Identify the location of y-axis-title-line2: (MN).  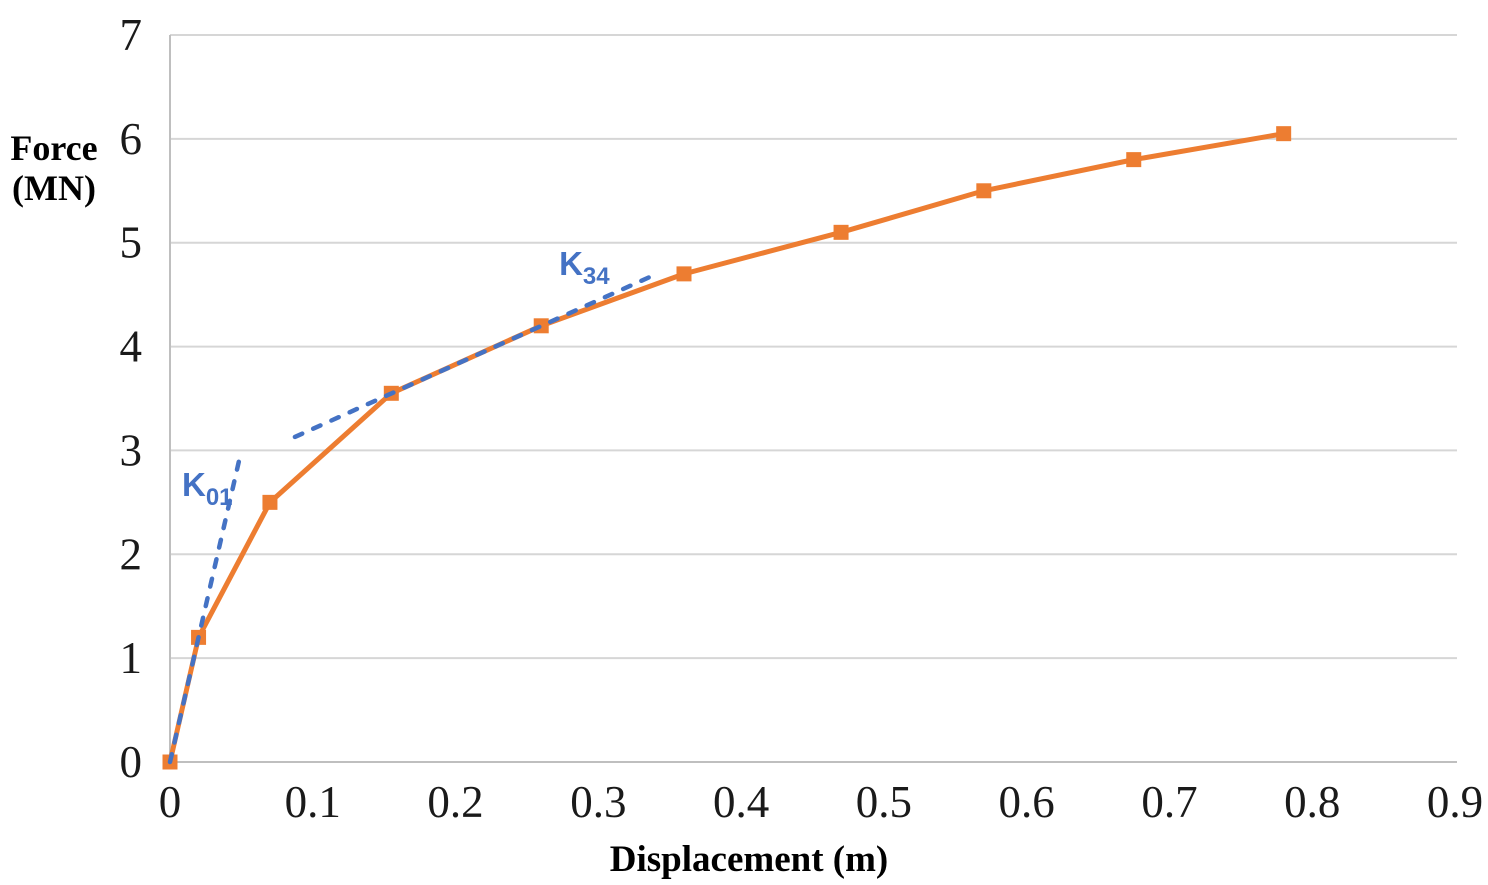
(54, 188).